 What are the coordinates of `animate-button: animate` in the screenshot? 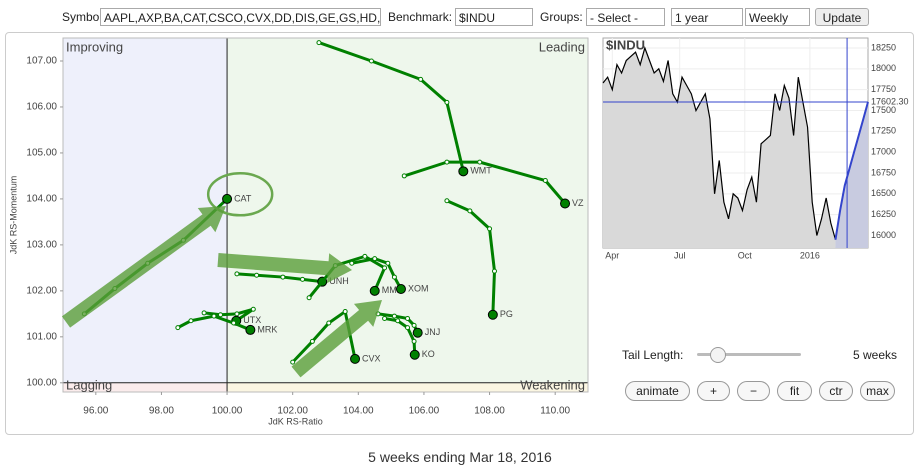 It's located at (657, 391).